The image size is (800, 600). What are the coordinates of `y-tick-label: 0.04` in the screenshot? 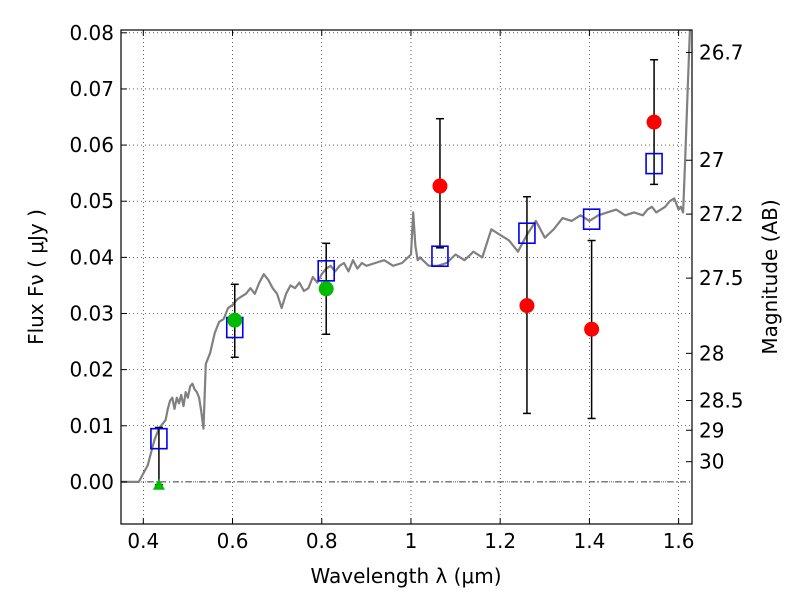 It's located at (91, 257).